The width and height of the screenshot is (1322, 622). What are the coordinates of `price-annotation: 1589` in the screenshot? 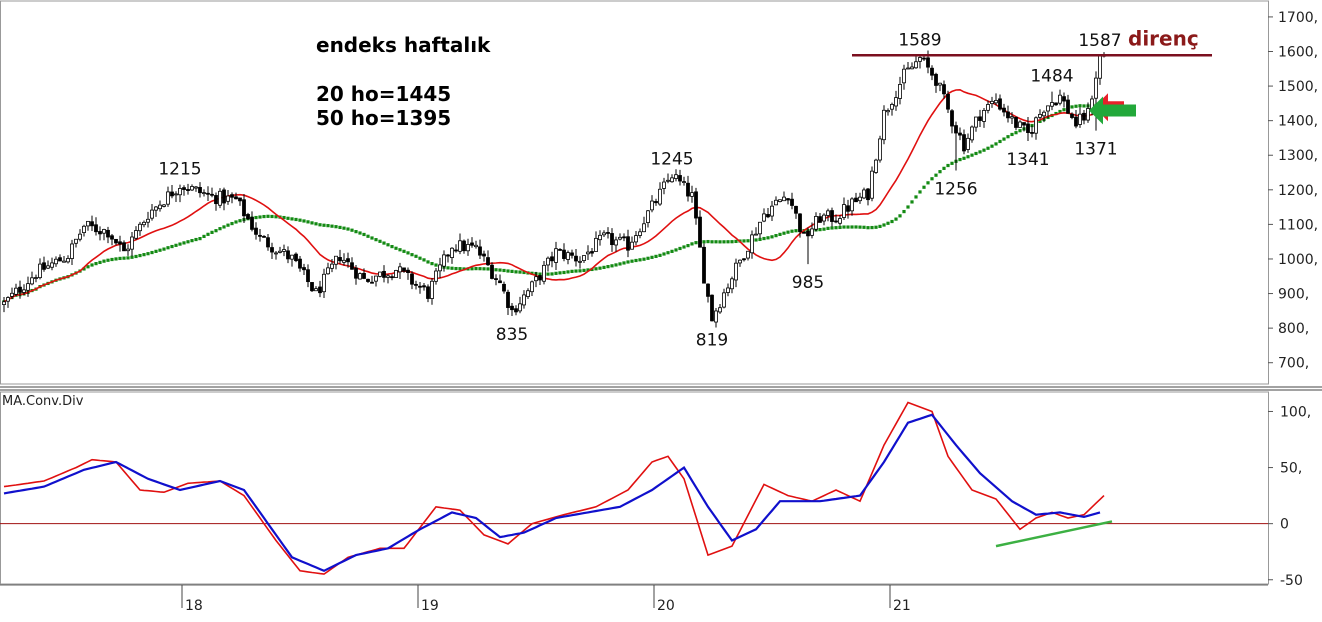 It's located at (919, 40).